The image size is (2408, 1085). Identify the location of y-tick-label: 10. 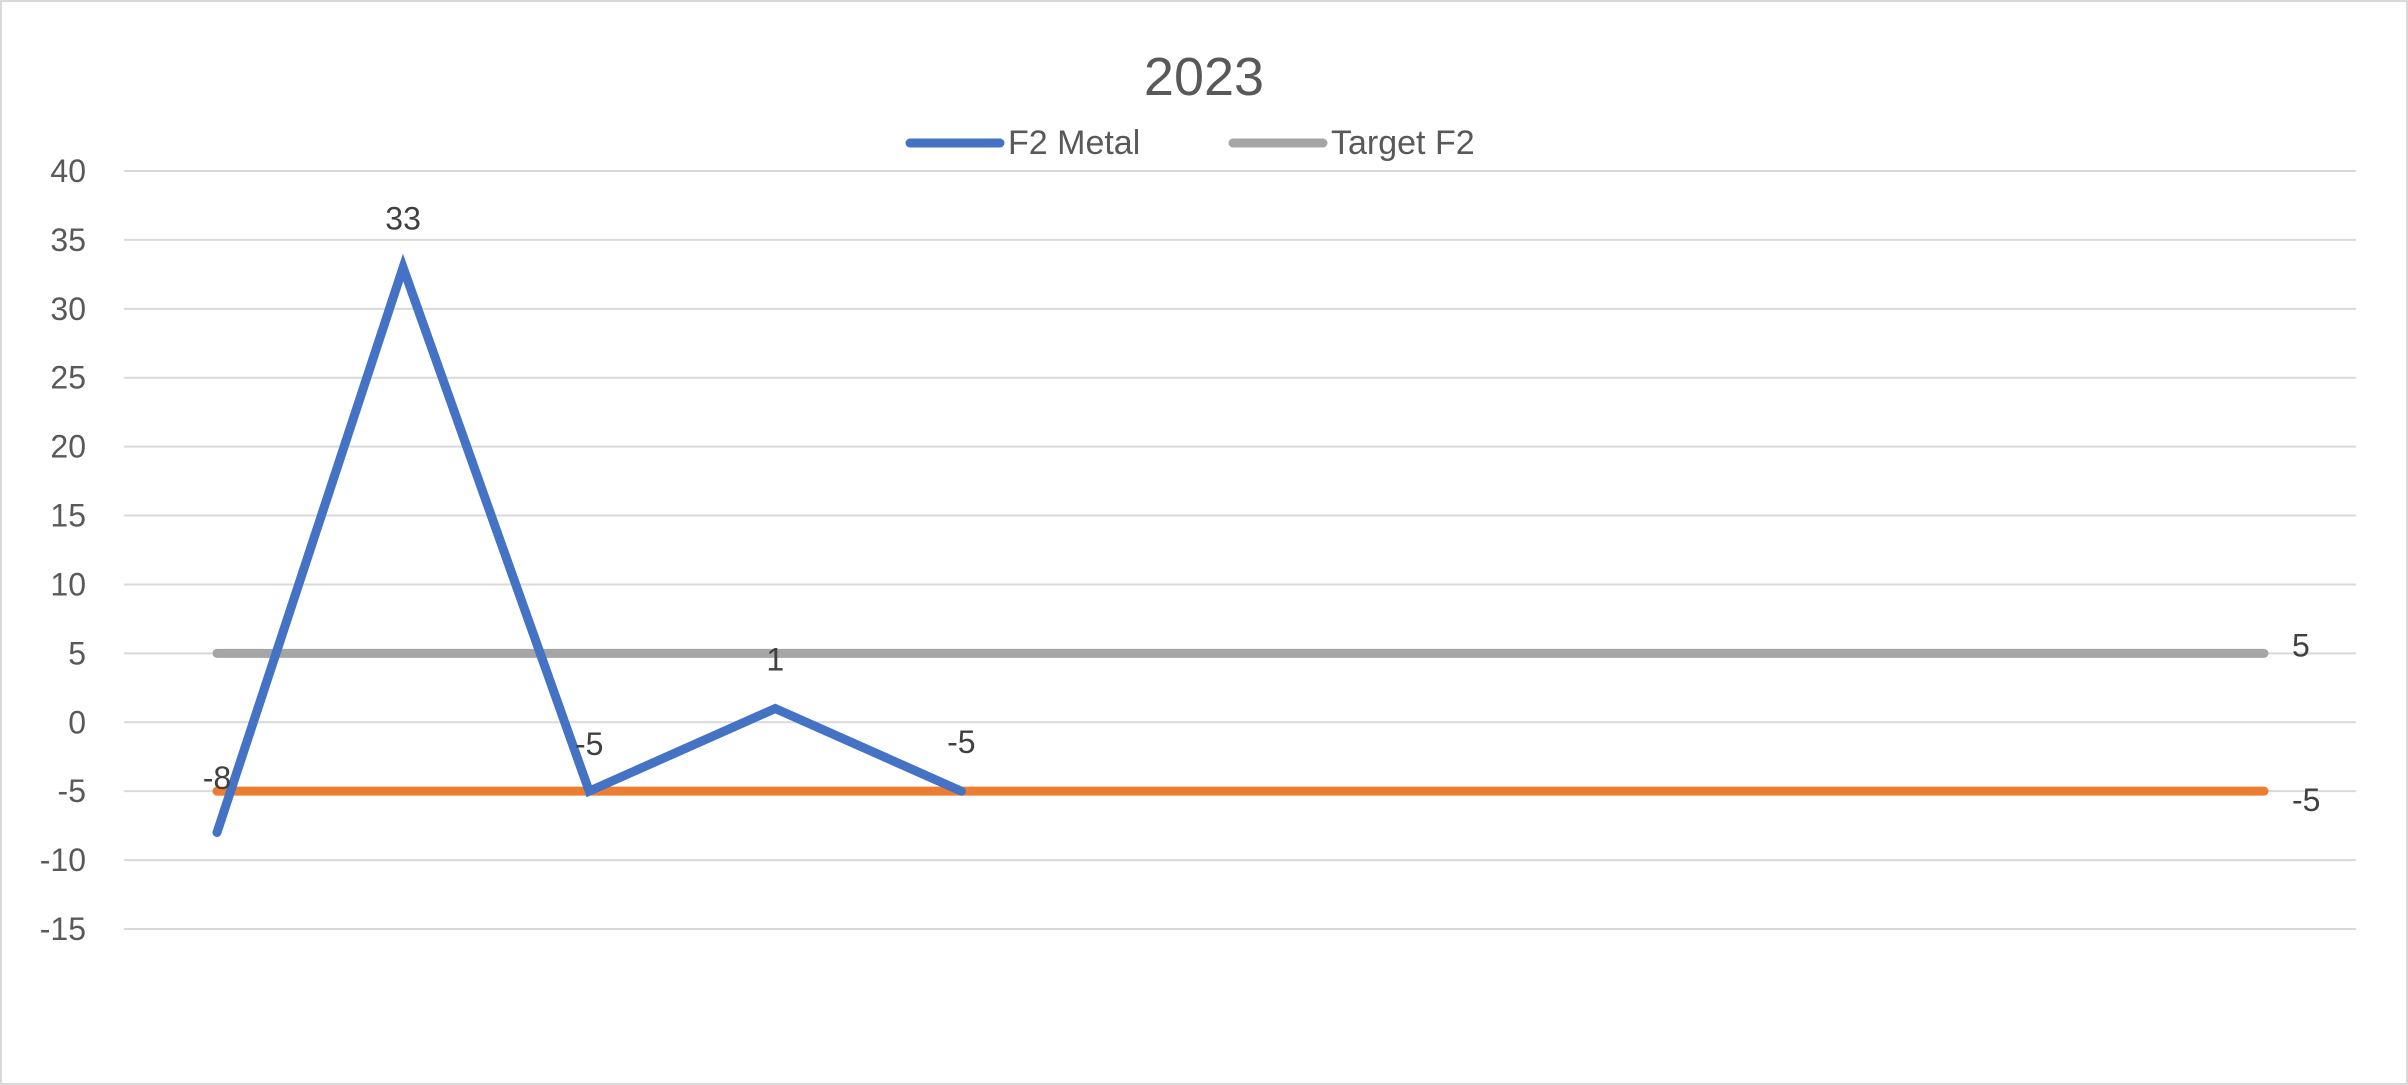
(68, 584).